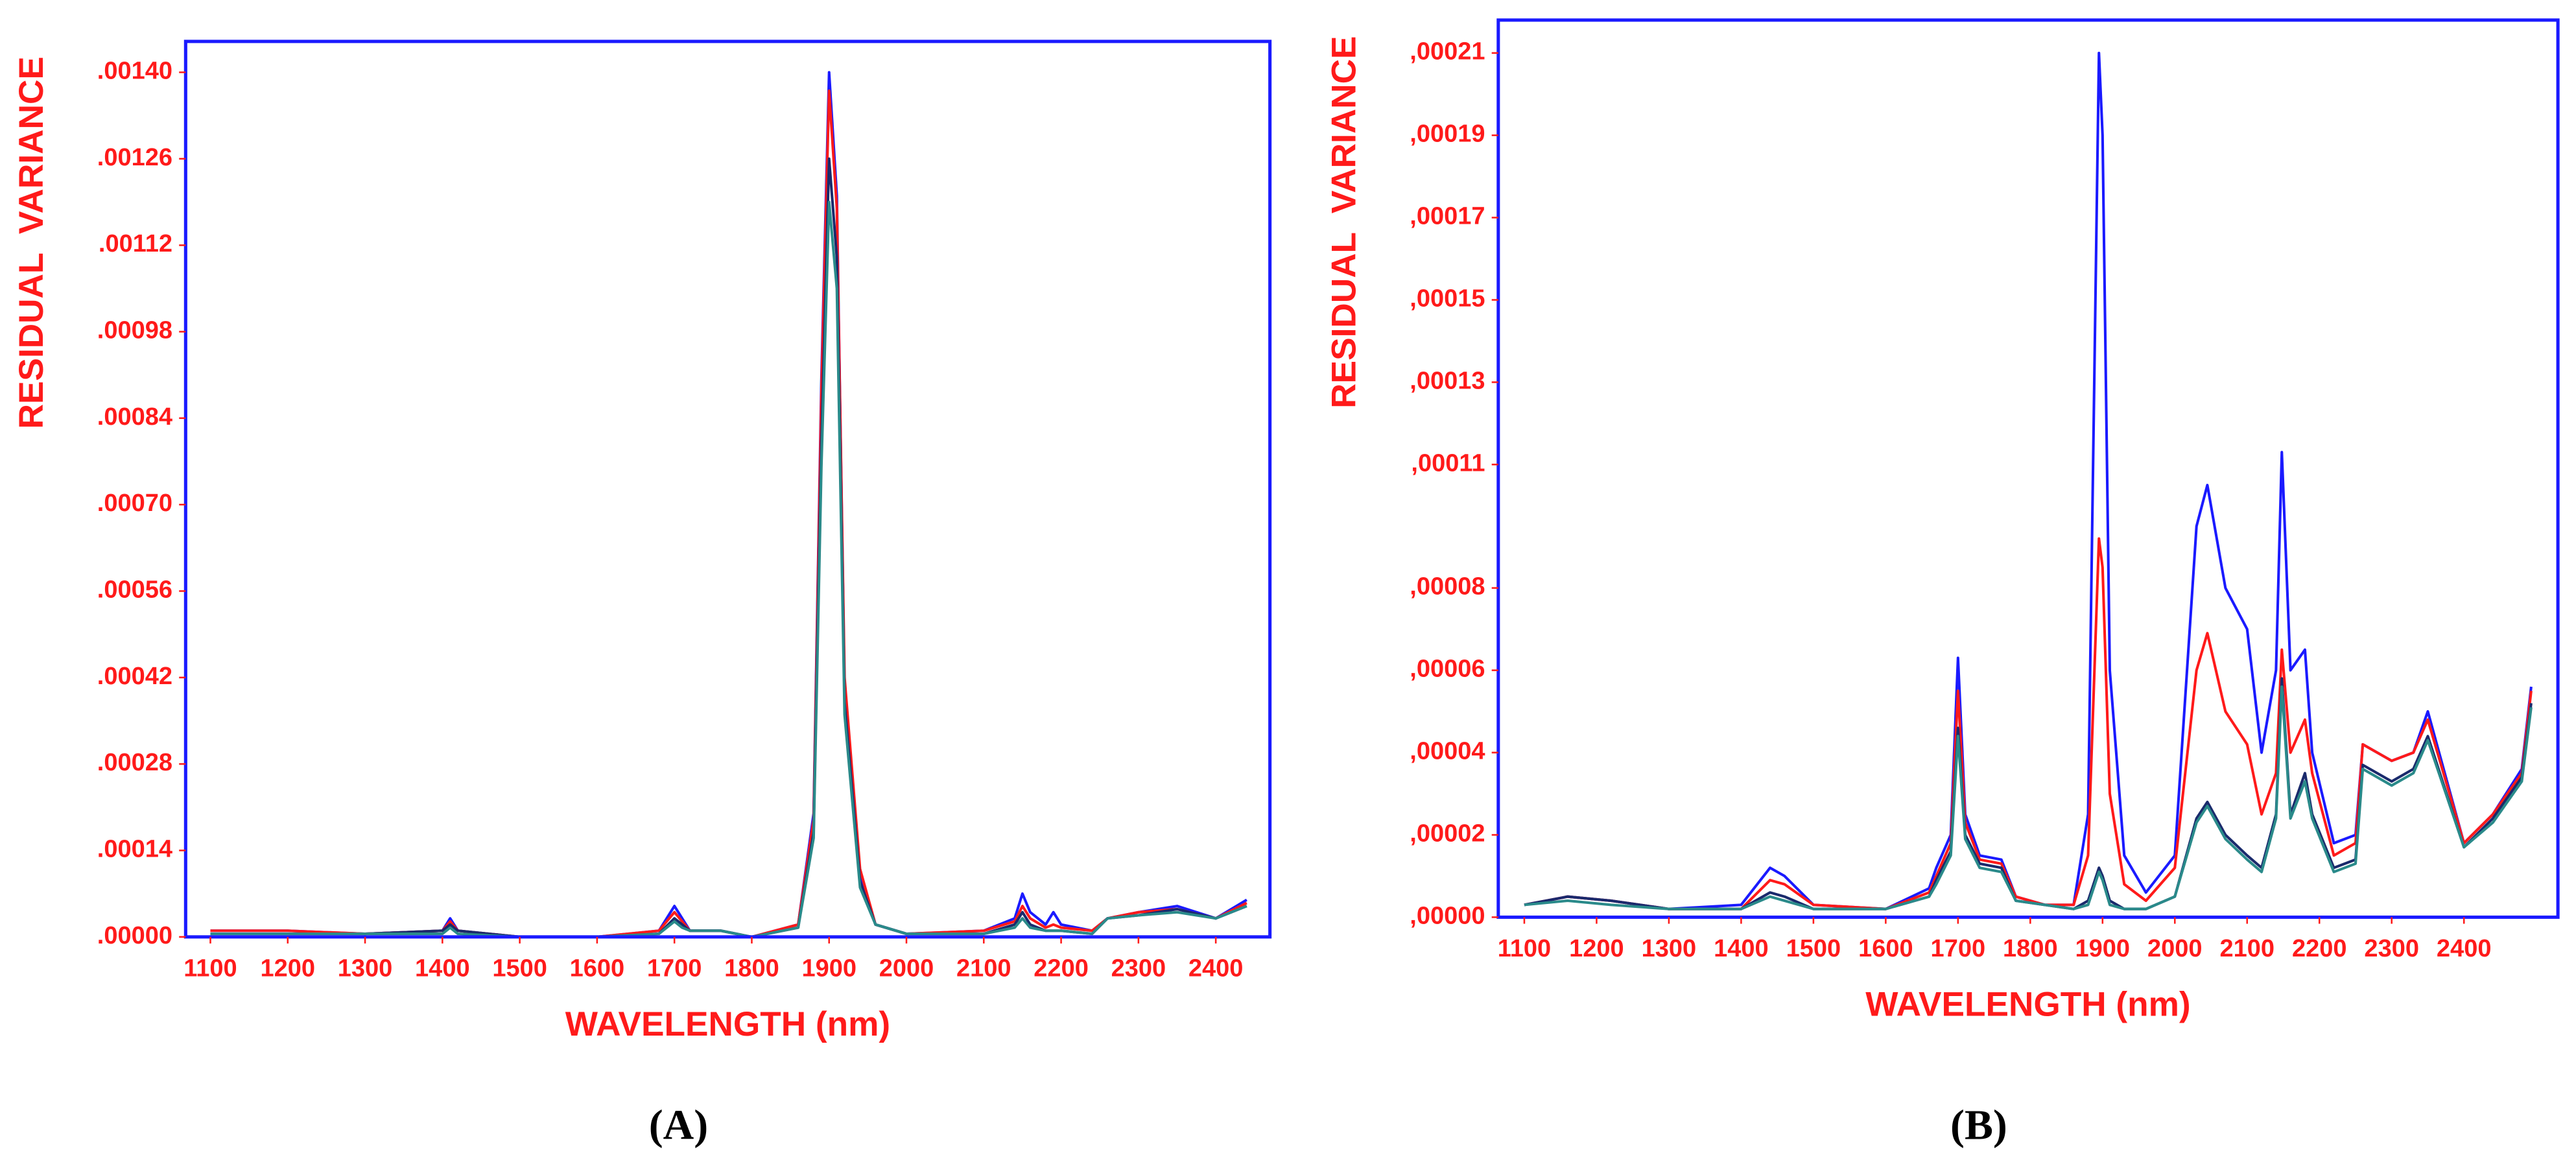 This screenshot has width=2576, height=1164. What do you see at coordinates (1447, 216) in the screenshot?
I see `y-tick-label: ,00017` at bounding box center [1447, 216].